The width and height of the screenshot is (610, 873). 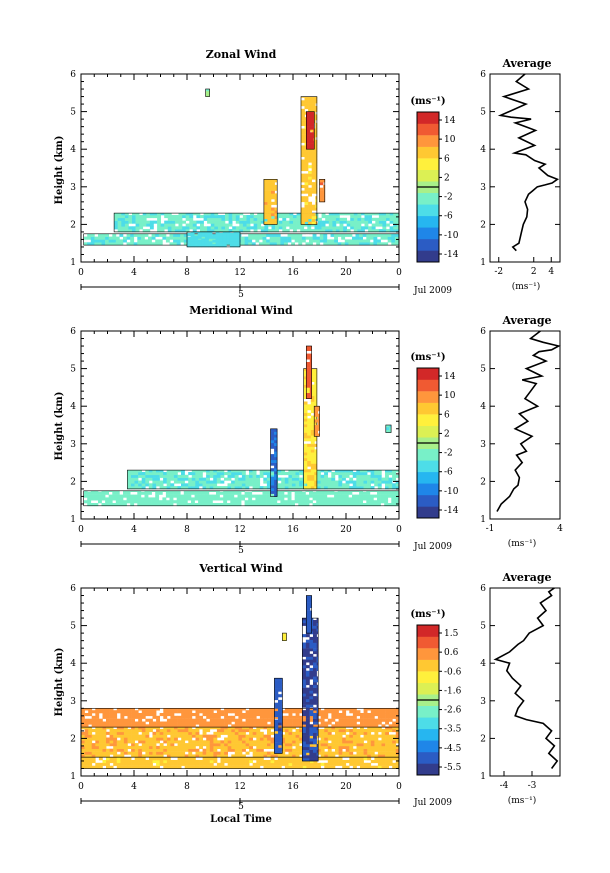 I want to click on profile-x-tick-label: -2, so click(x=498, y=272).